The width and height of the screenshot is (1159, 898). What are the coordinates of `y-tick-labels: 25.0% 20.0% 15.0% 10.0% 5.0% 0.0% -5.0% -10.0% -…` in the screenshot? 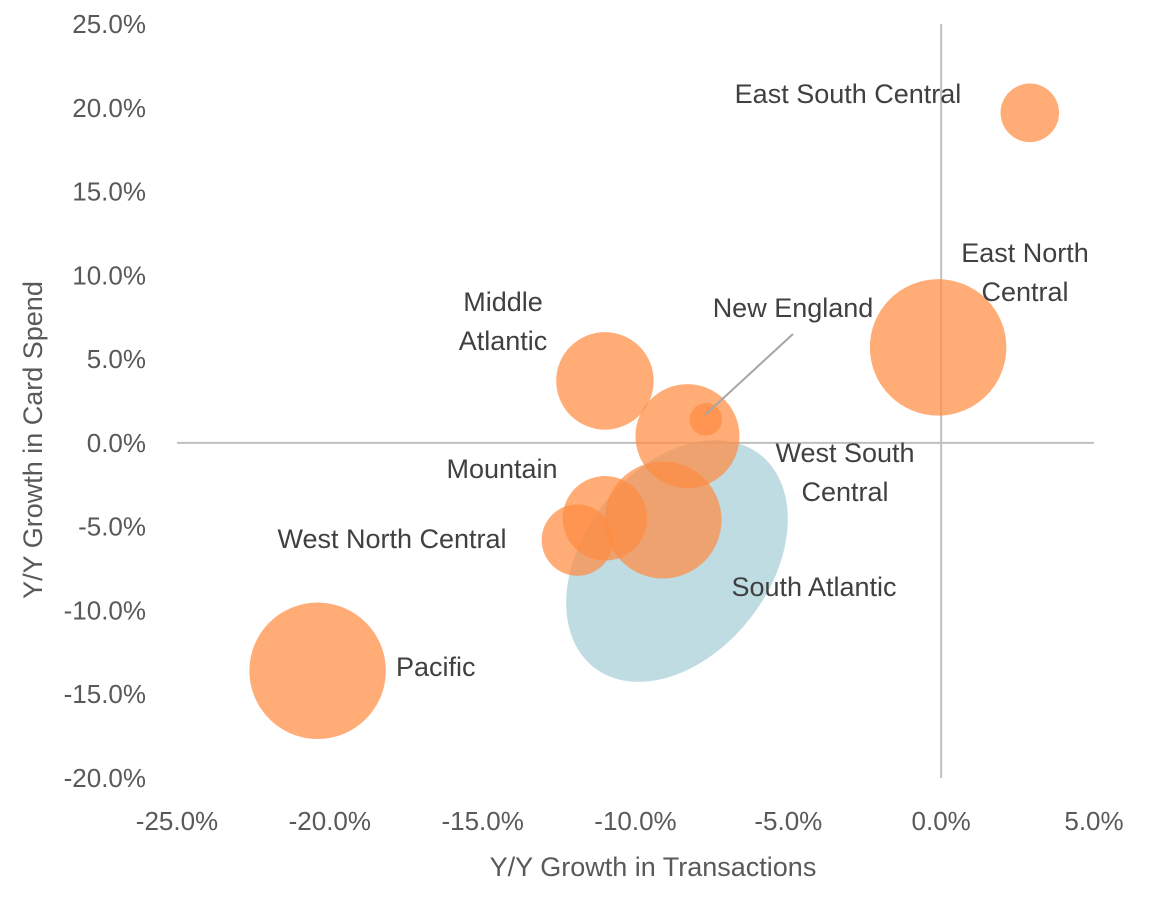 It's located at (105, 401).